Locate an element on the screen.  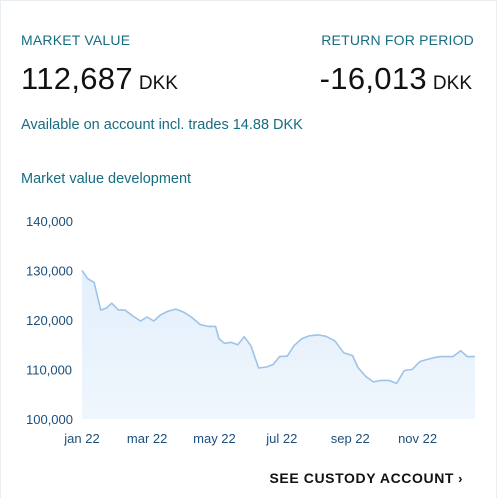
return-currency: DKK is located at coordinates (452, 83).